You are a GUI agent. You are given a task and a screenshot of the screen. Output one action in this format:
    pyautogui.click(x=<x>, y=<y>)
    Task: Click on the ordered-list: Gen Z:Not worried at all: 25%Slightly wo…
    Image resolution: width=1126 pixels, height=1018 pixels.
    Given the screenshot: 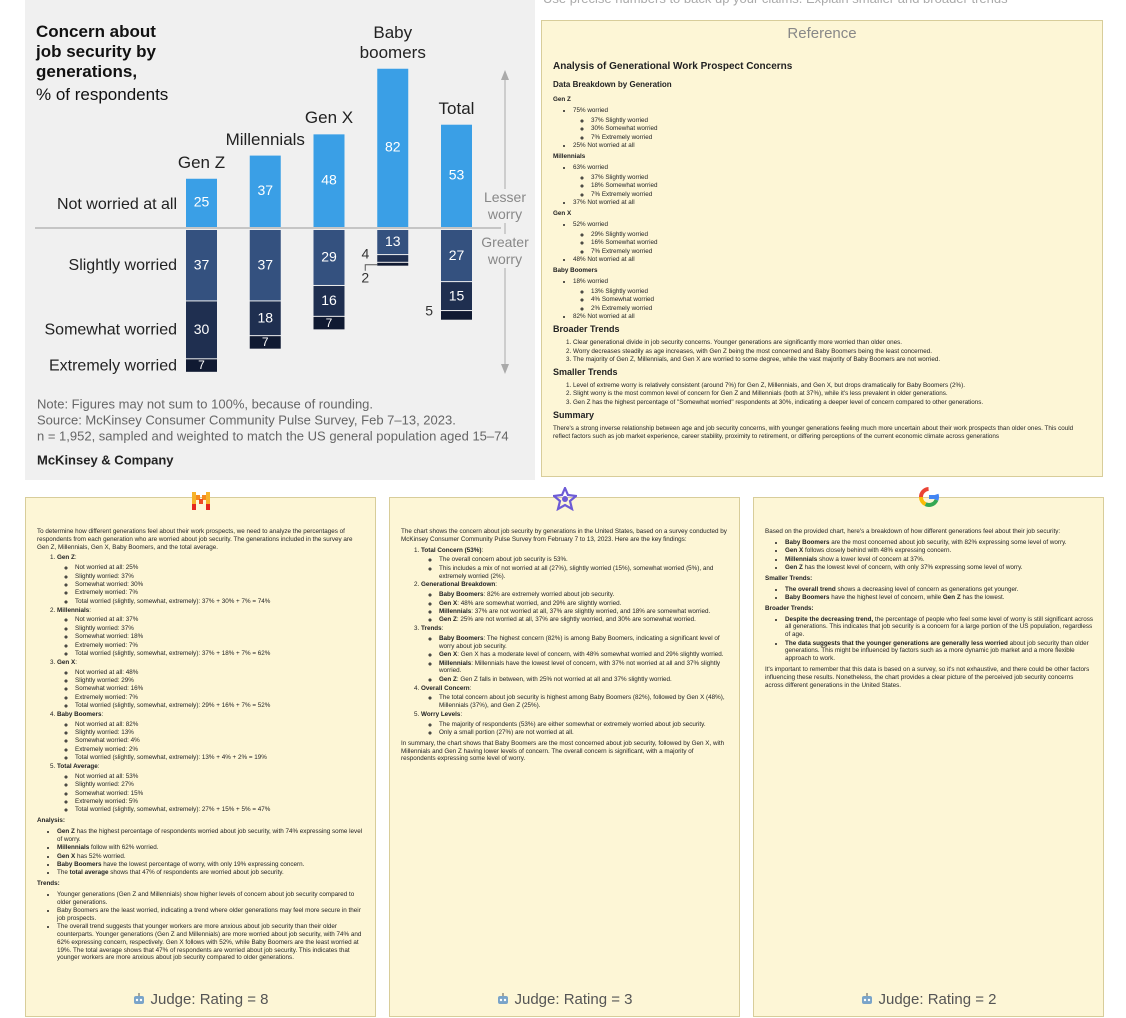 What is the action you would take?
    pyautogui.click(x=201, y=684)
    